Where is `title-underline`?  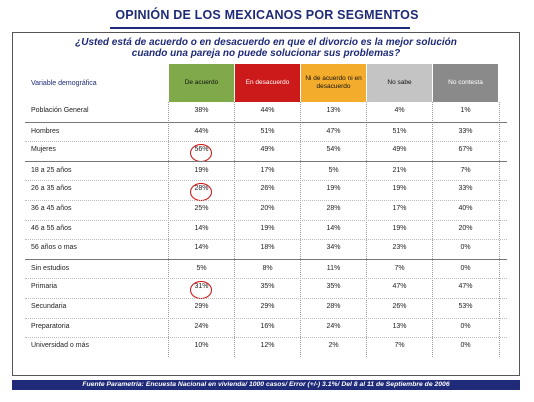 title-underline is located at coordinates (260, 28).